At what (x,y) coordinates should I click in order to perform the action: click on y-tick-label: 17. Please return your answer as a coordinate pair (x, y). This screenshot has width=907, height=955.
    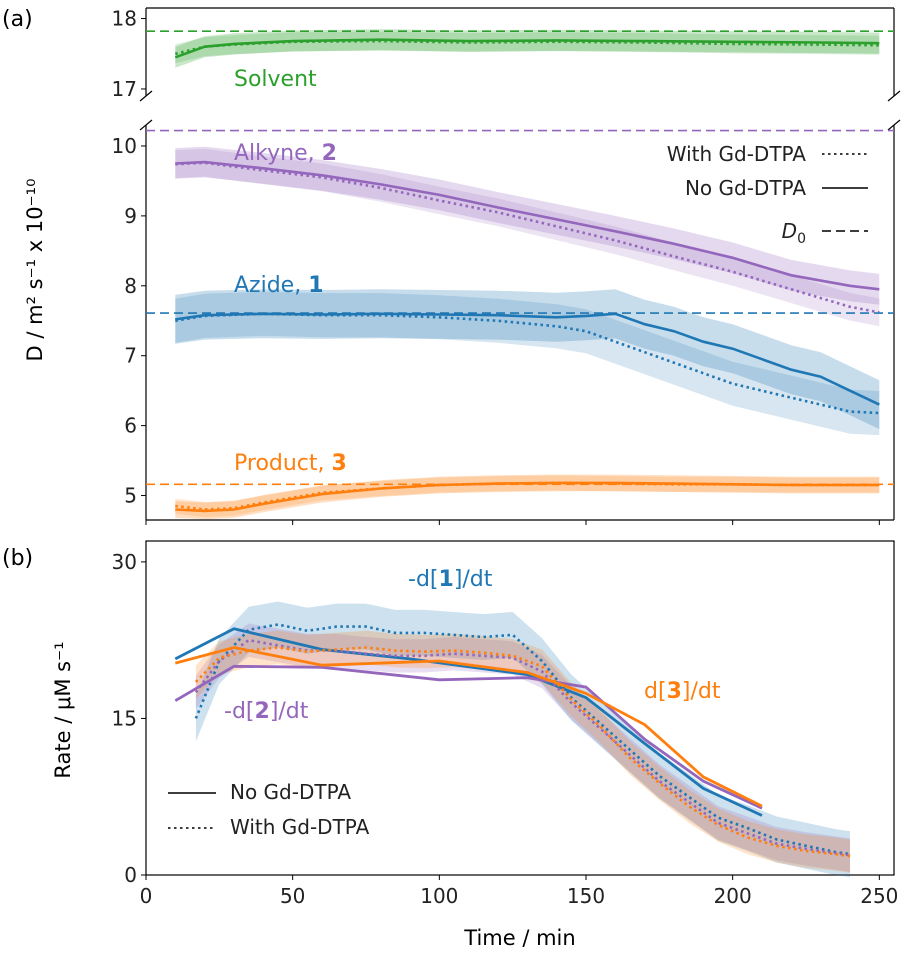
    Looking at the image, I should click on (124, 89).